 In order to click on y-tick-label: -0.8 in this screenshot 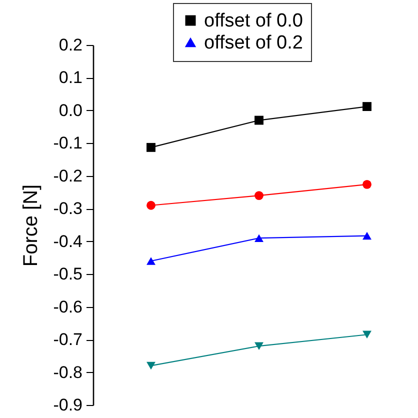, I will do `click(67, 372)`.